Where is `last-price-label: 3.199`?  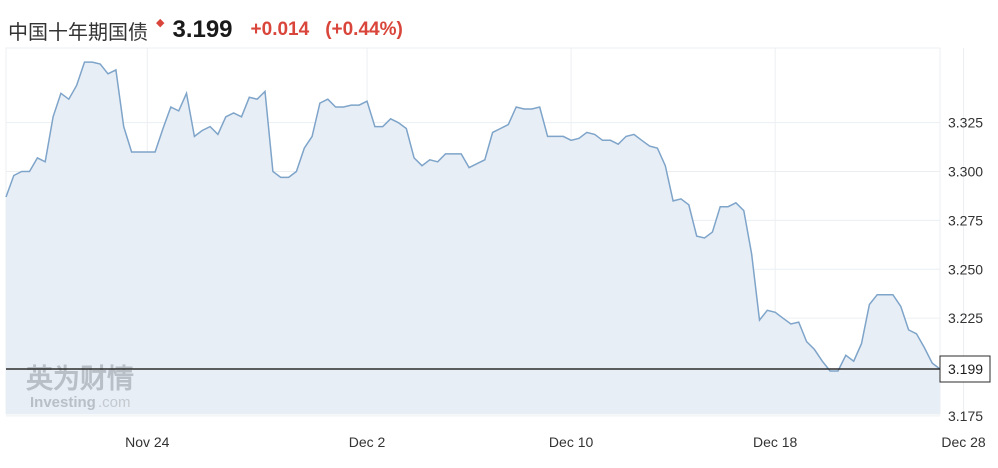
last-price-label: 3.199 is located at coordinates (965, 369).